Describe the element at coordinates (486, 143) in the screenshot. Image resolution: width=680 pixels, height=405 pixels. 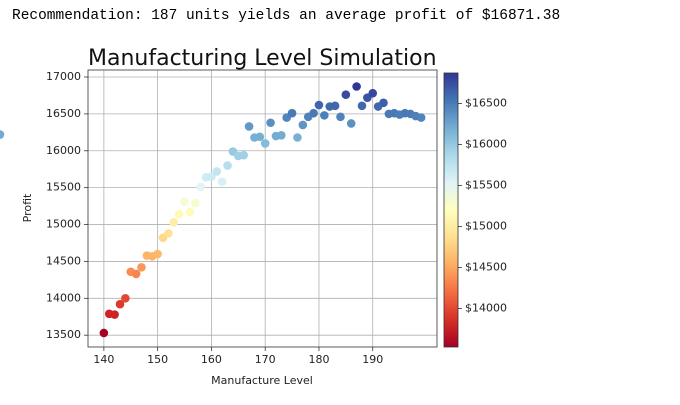
I see `colorbar-tick-label: $16000` at that location.